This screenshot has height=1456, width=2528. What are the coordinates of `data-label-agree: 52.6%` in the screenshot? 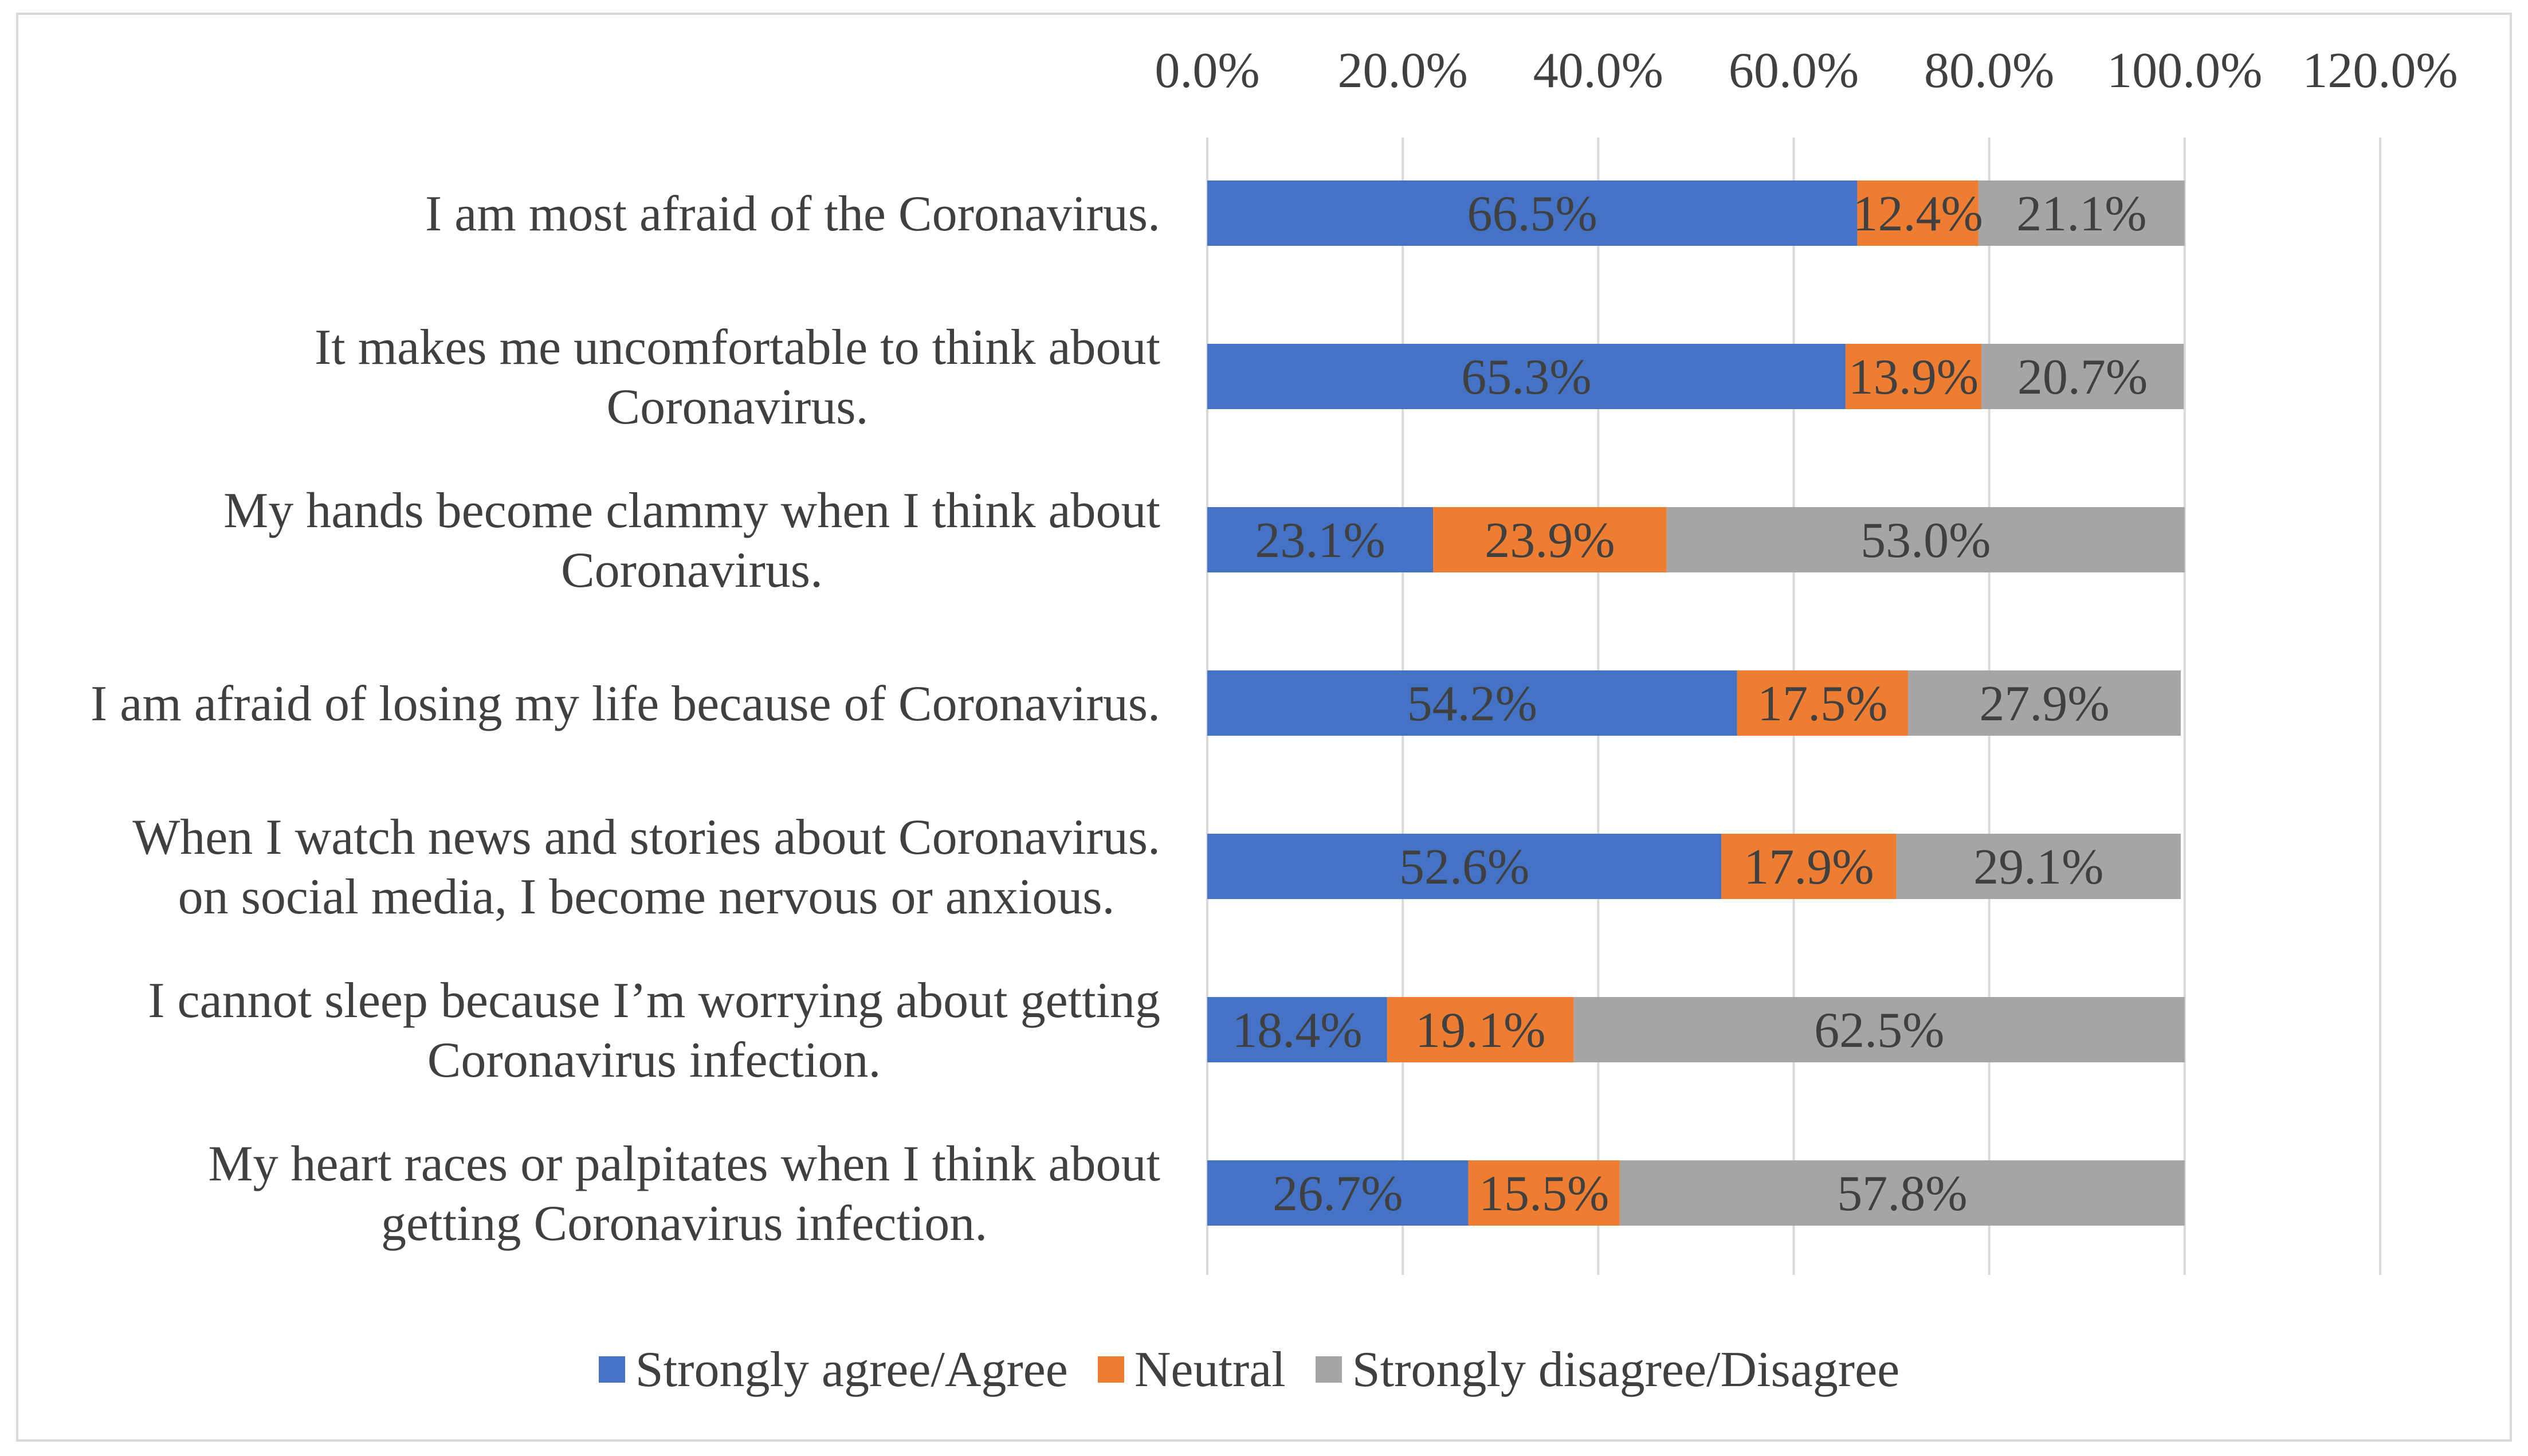 It's located at (1464, 867).